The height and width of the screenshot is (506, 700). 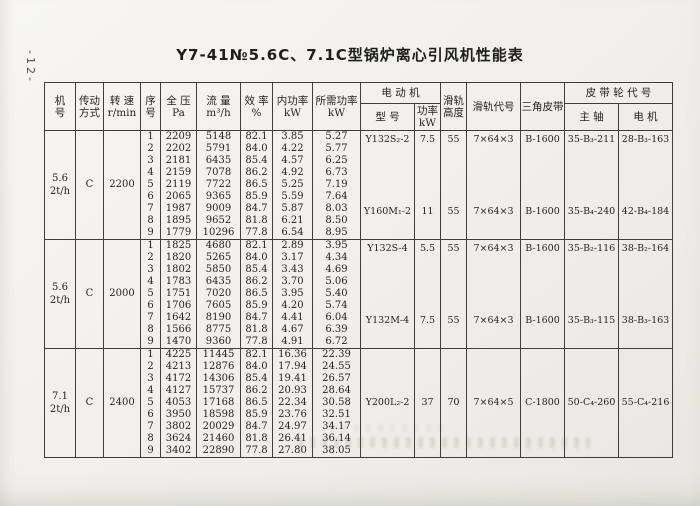 What do you see at coordinates (645, 117) in the screenshot?
I see `header-pulley-motor: 电 机` at bounding box center [645, 117].